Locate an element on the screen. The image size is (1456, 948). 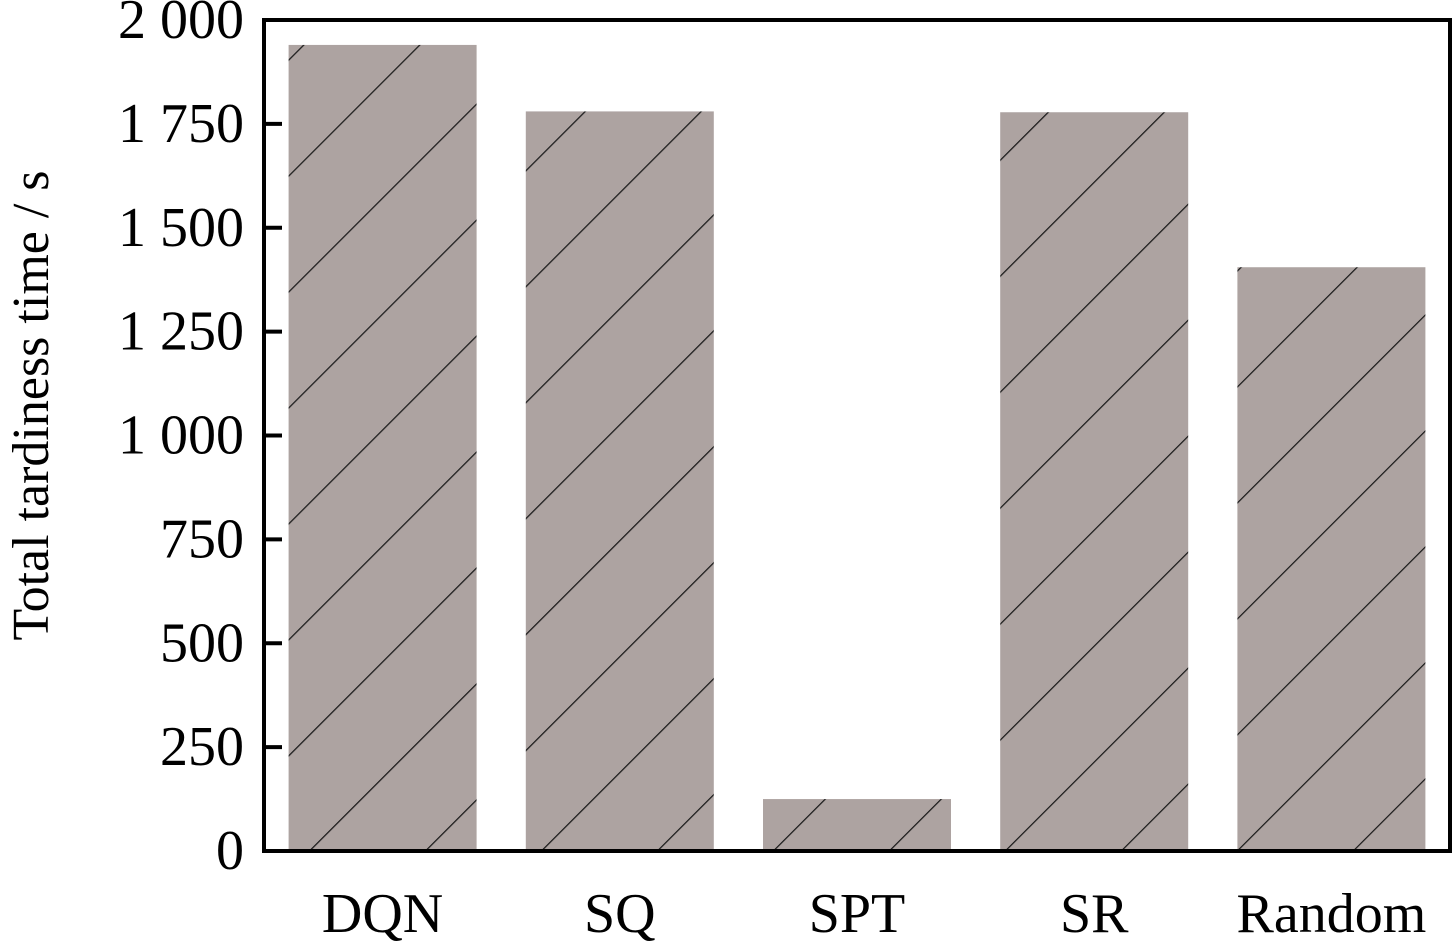
x-tick-label: SR is located at coordinates (1094, 914).